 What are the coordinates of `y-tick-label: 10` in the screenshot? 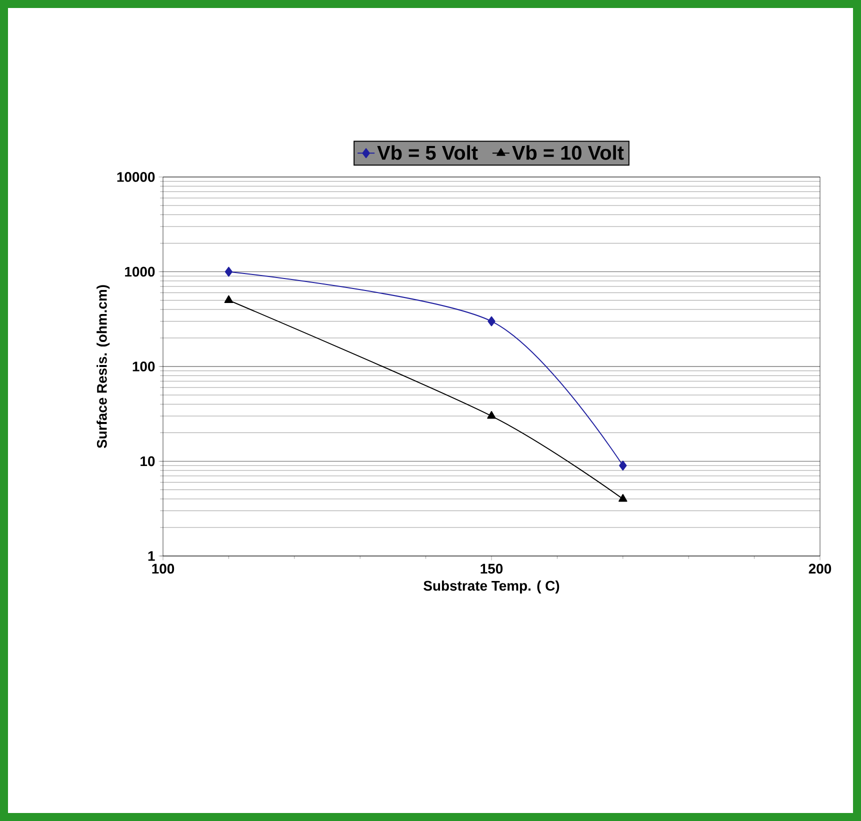 It's located at (147, 461).